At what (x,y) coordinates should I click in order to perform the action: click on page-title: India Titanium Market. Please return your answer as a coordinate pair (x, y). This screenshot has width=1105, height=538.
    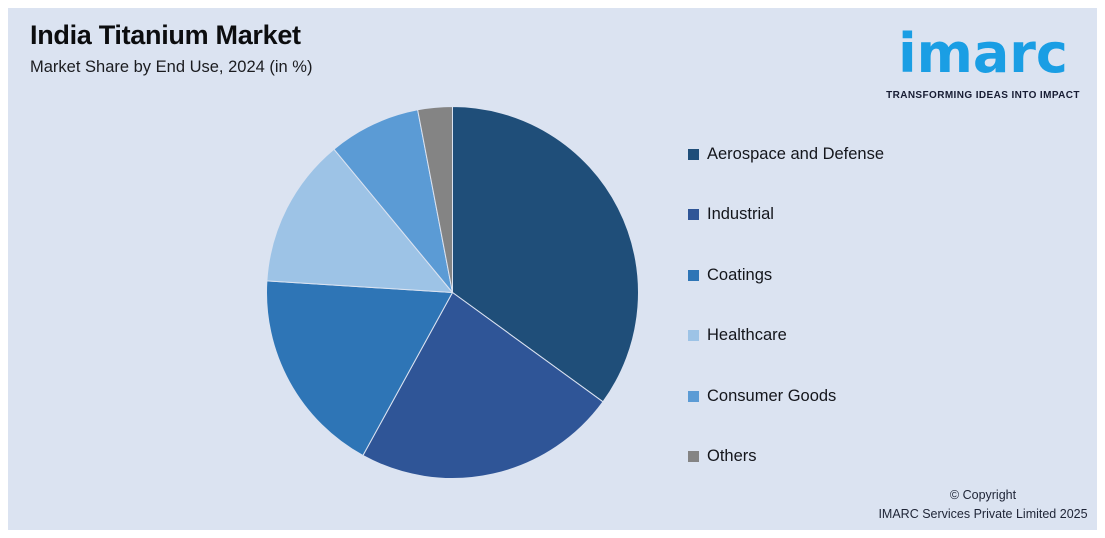
    Looking at the image, I should click on (165, 35).